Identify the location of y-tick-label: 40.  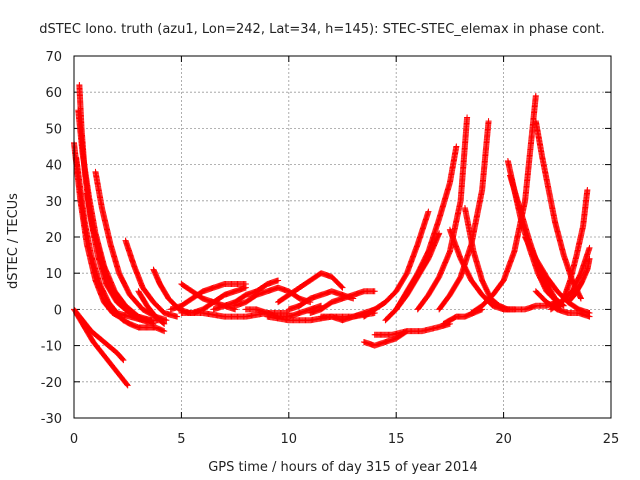
(53, 166).